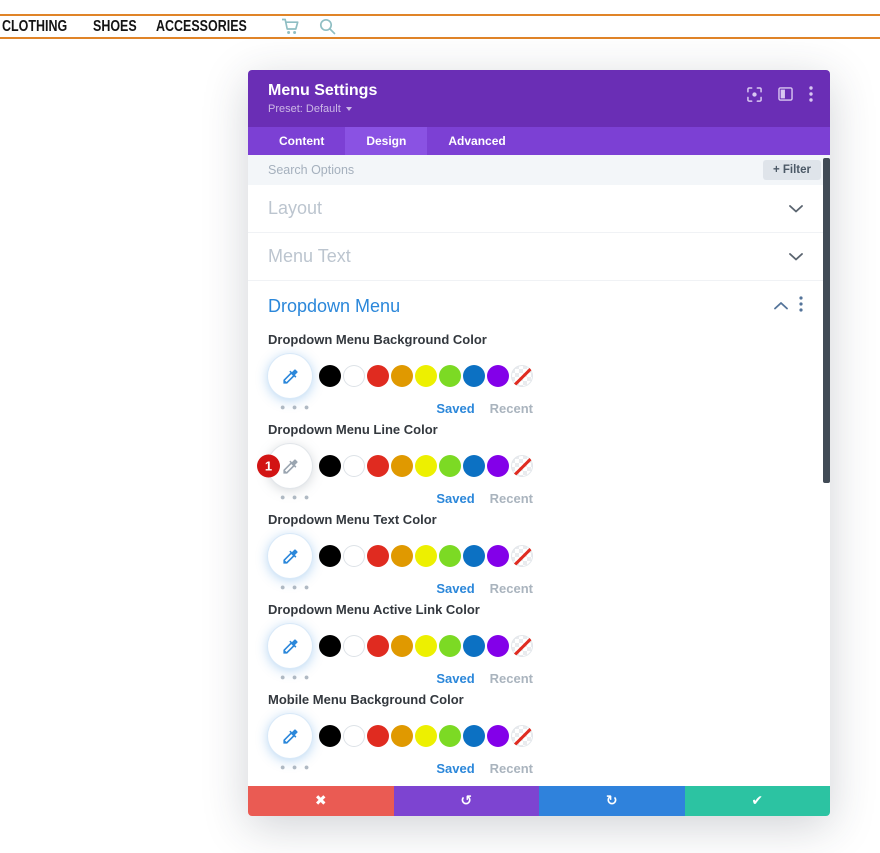  I want to click on expand-modal-icon, so click(754, 94).